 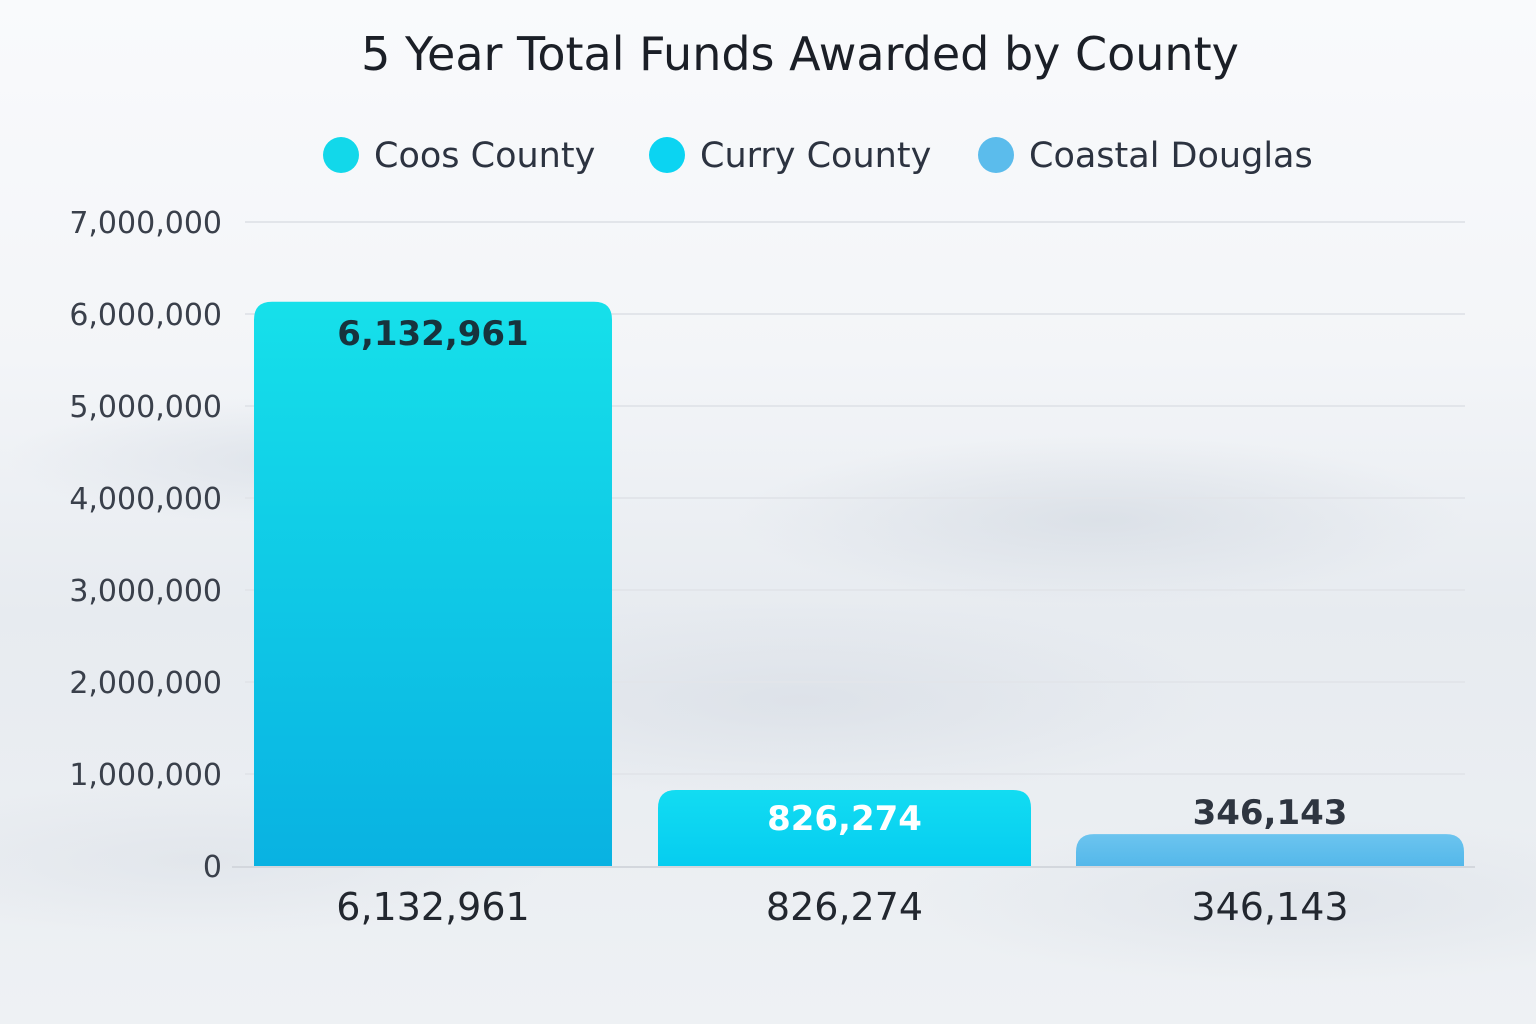 What do you see at coordinates (145, 315) in the screenshot?
I see `y-tick-label: 6,000,000` at bounding box center [145, 315].